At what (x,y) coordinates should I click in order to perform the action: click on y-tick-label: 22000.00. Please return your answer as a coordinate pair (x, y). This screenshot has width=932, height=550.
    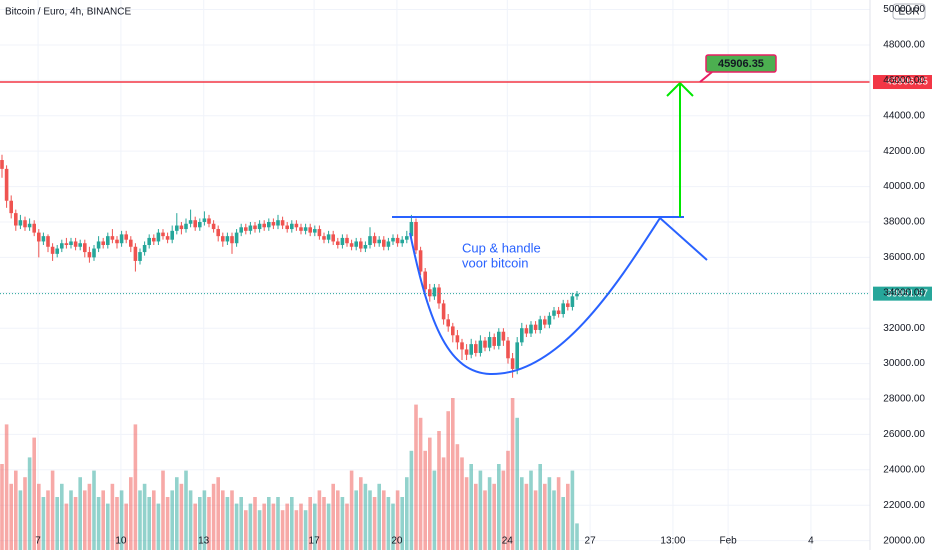
    Looking at the image, I should click on (904, 505).